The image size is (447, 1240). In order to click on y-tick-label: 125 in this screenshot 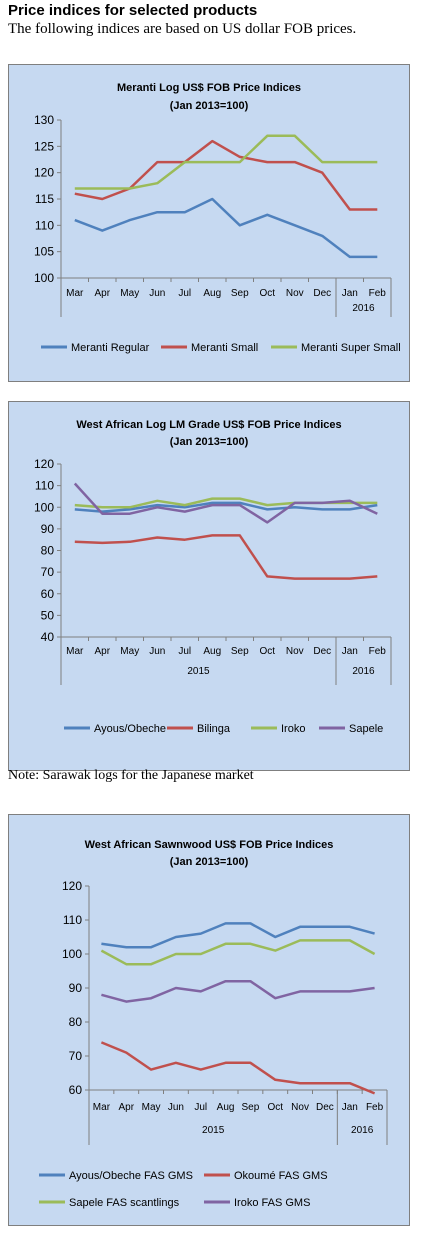, I will do `click(44, 146)`.